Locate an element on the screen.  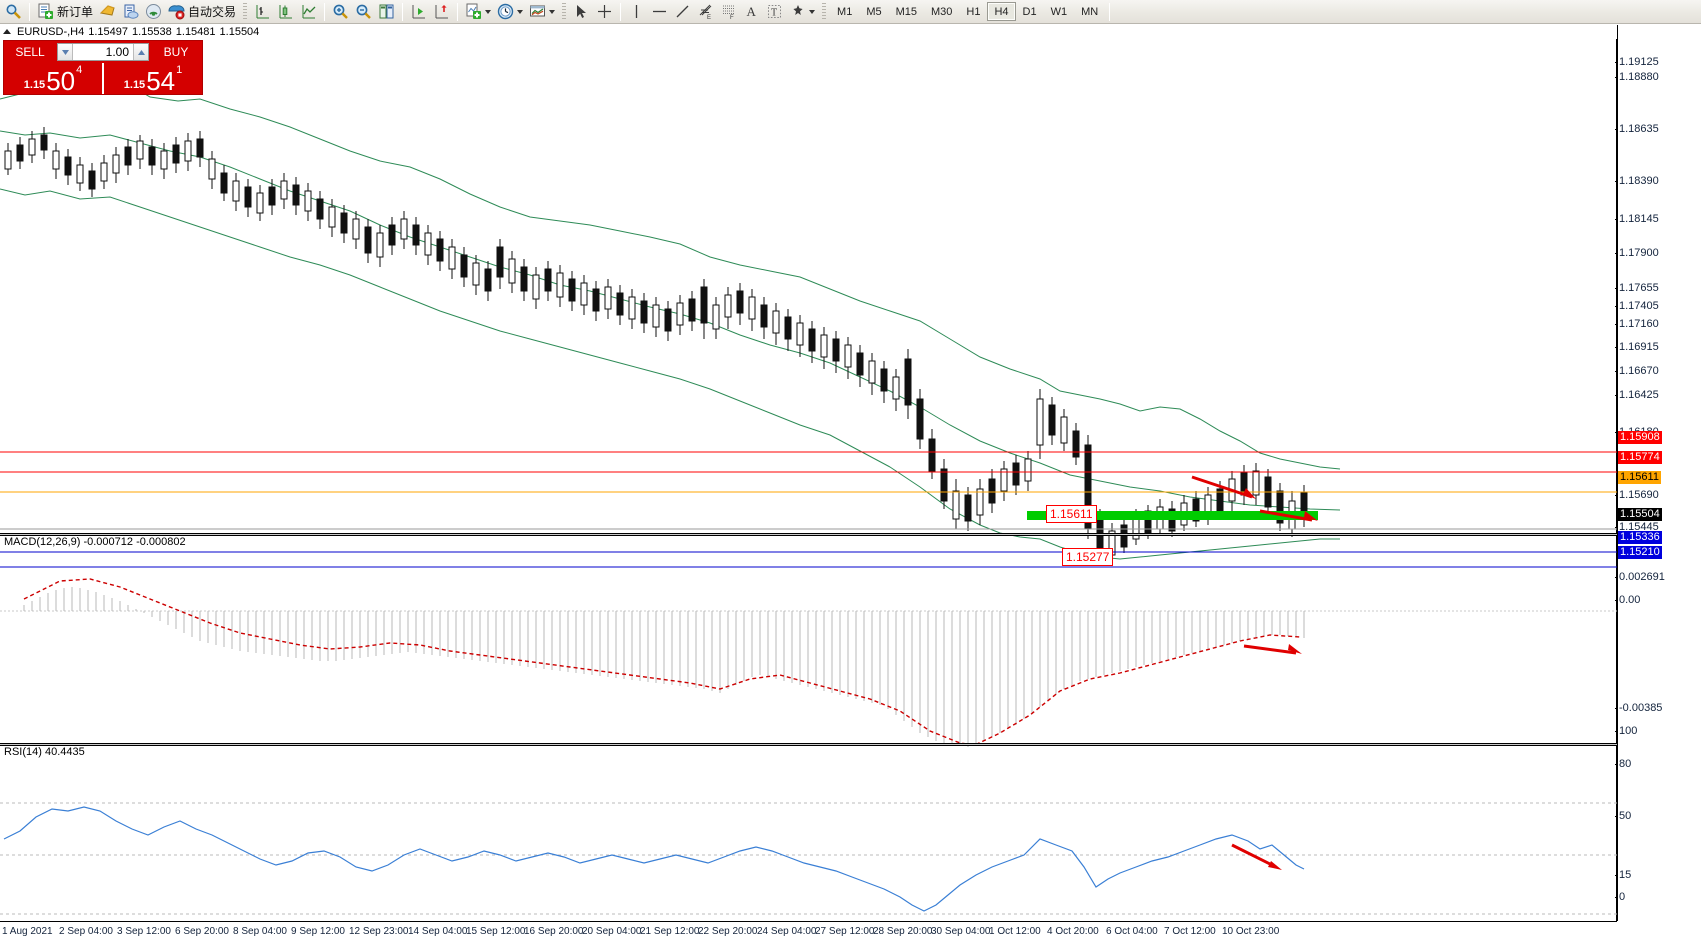
time-label: 8 Sep 04:00 is located at coordinates (260, 931).